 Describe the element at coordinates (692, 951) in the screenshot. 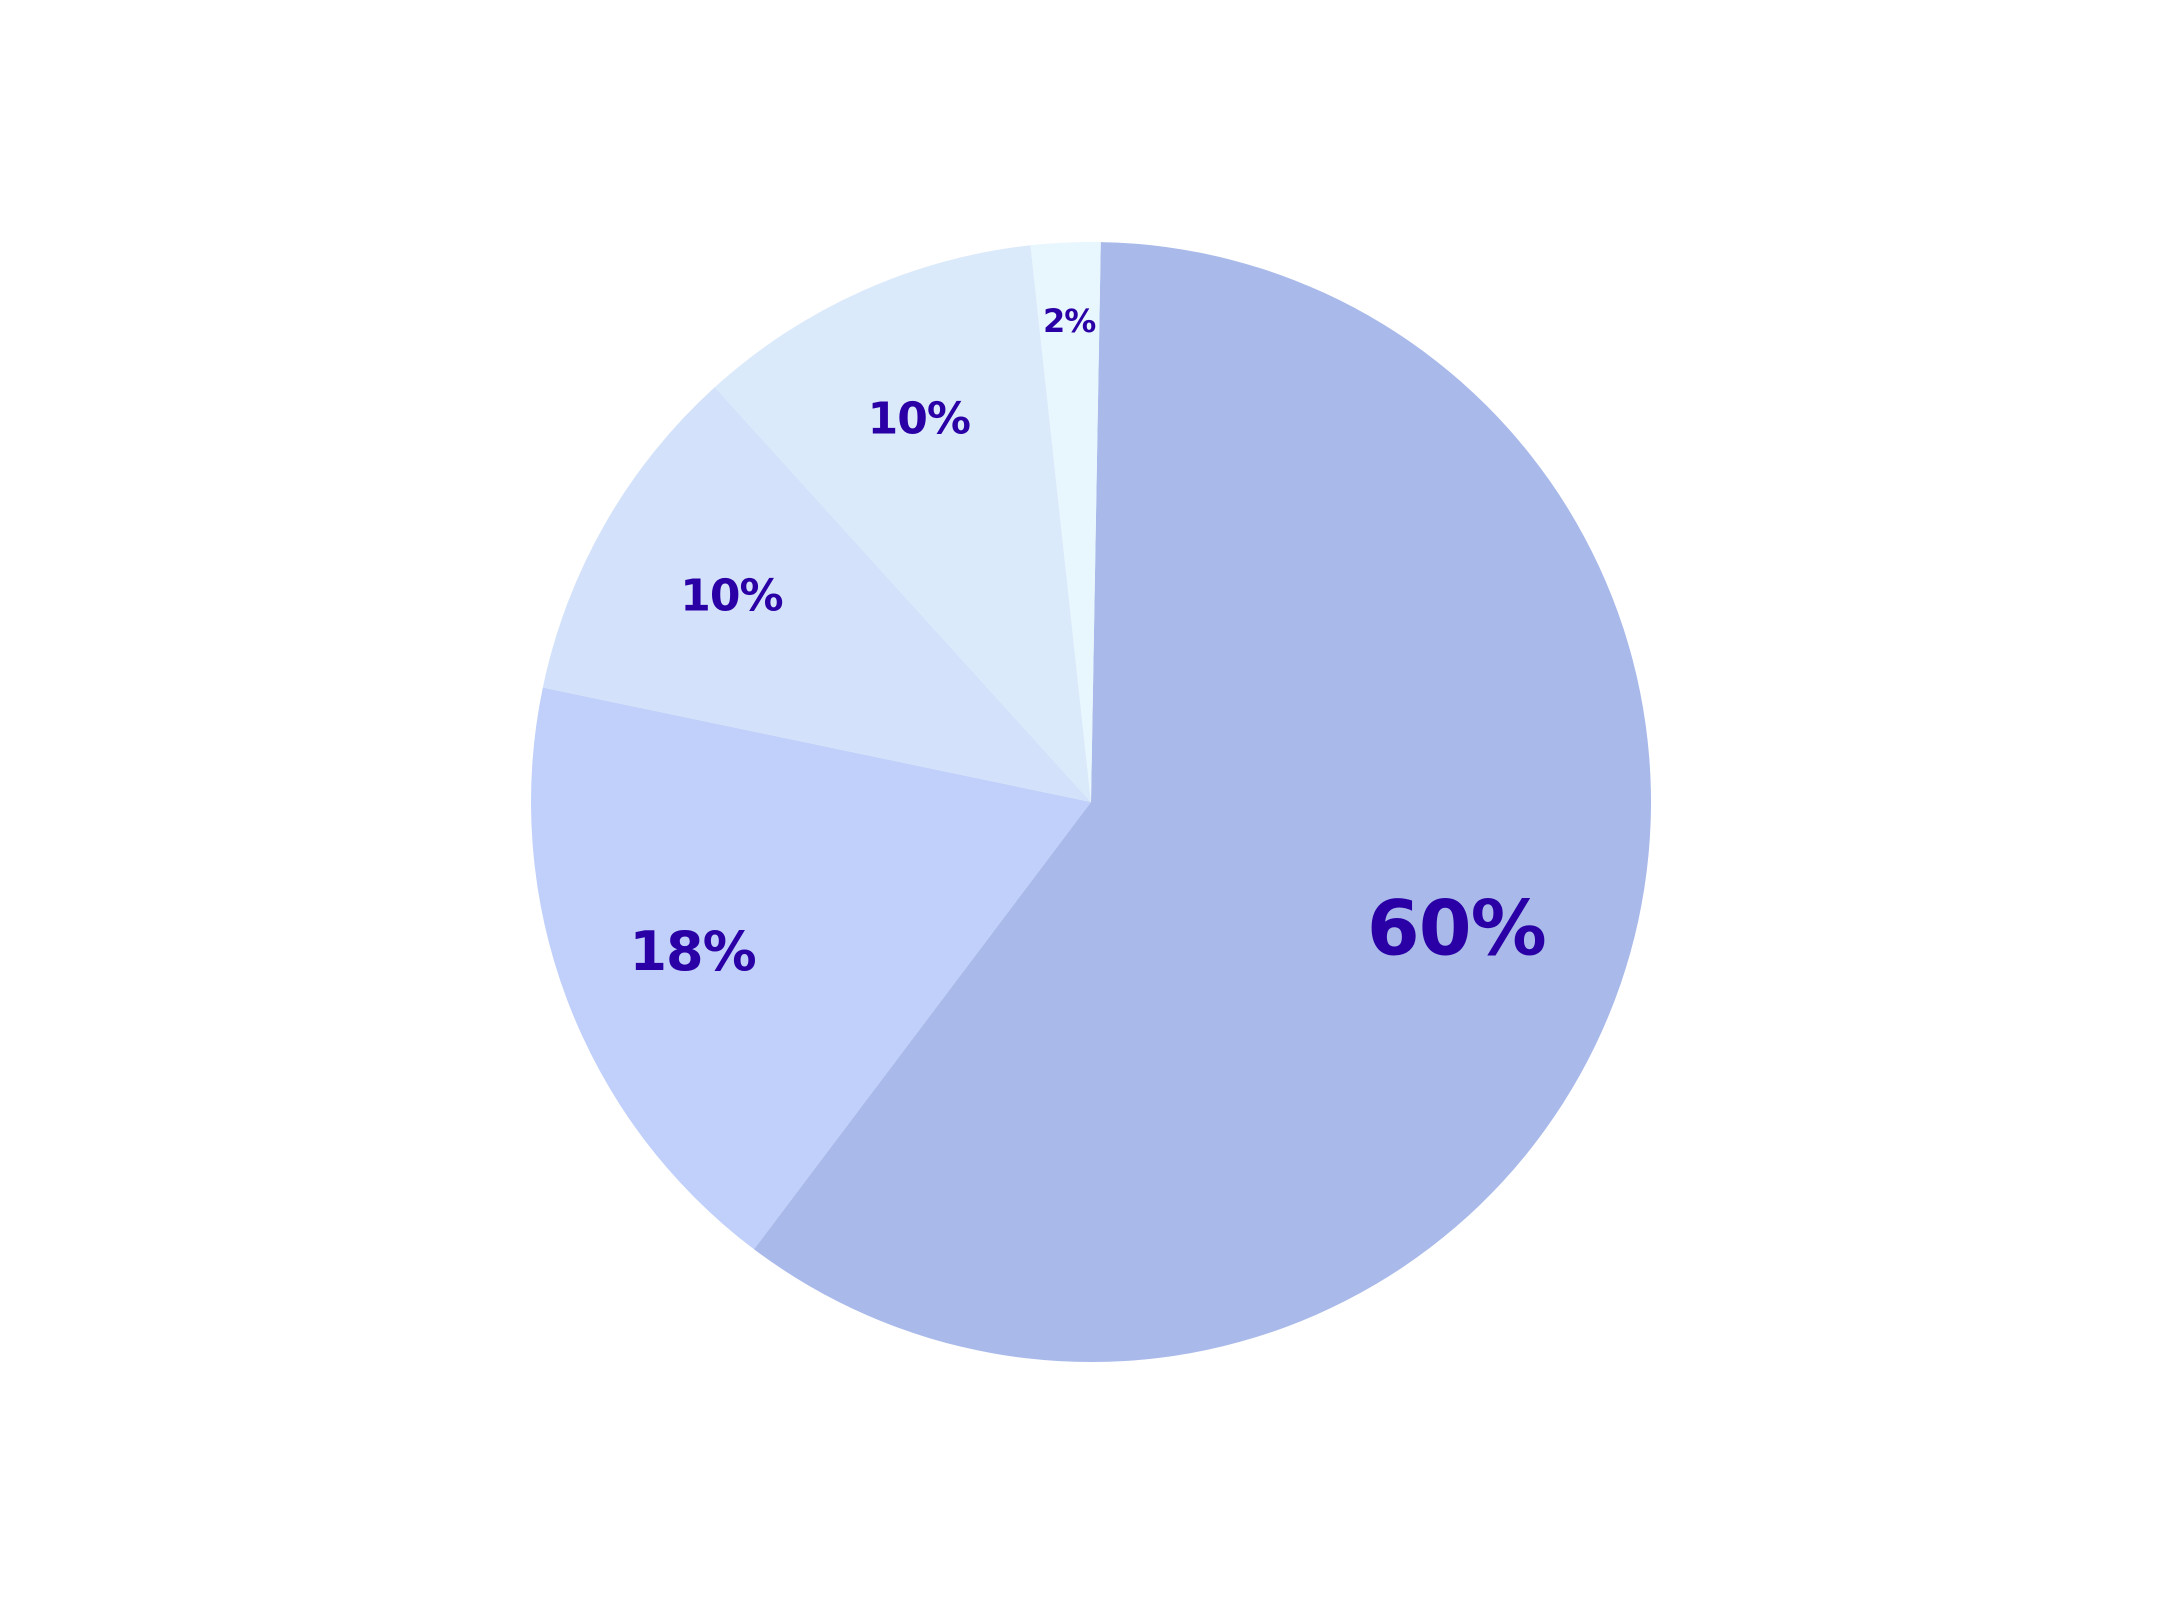

I see `pie-slice-label-2: 18%` at that location.